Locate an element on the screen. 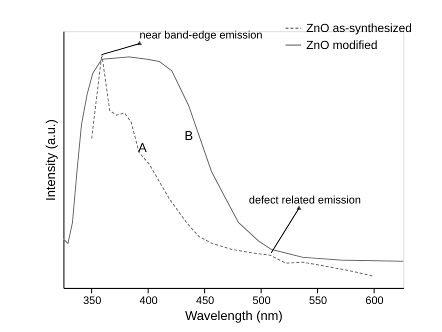 This screenshot has height=332, width=442. legend-label: ZnO modified is located at coordinates (342, 45).